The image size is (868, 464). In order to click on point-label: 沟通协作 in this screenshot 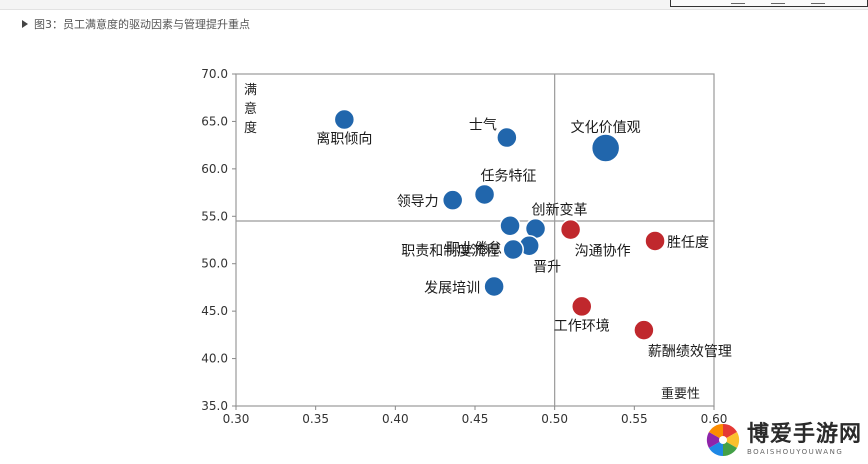, I will do `click(603, 252)`.